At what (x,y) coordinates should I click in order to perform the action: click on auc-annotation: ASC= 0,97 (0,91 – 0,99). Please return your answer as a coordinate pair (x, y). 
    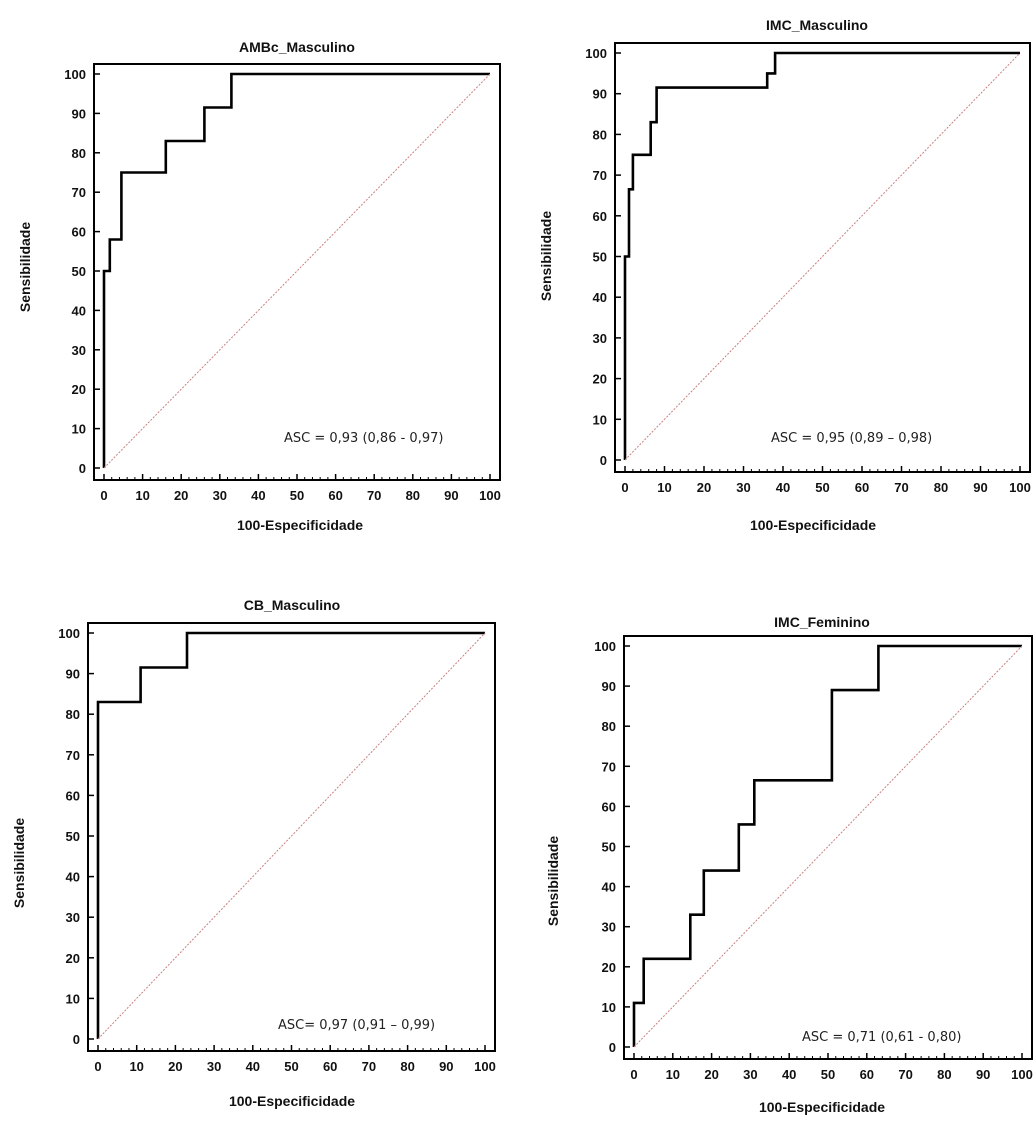
    Looking at the image, I should click on (356, 1025).